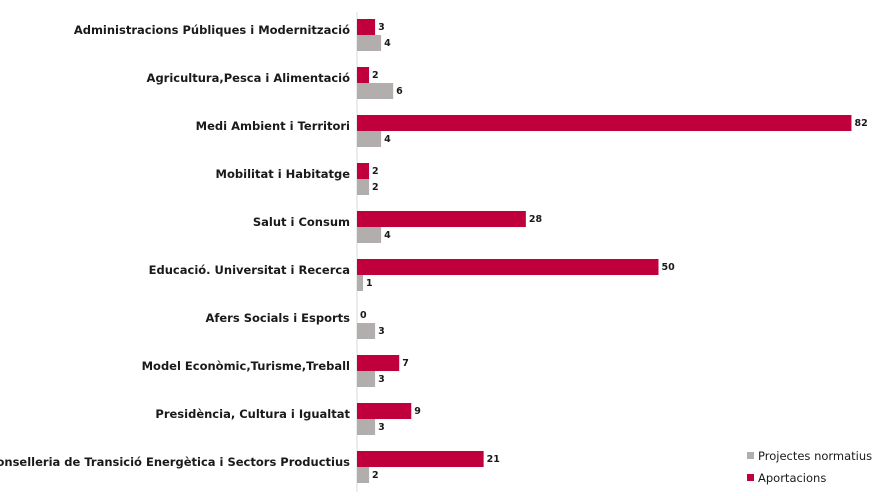 The image size is (893, 496). What do you see at coordinates (792, 478) in the screenshot?
I see `legend-label-aportacions: Aportacions` at bounding box center [792, 478].